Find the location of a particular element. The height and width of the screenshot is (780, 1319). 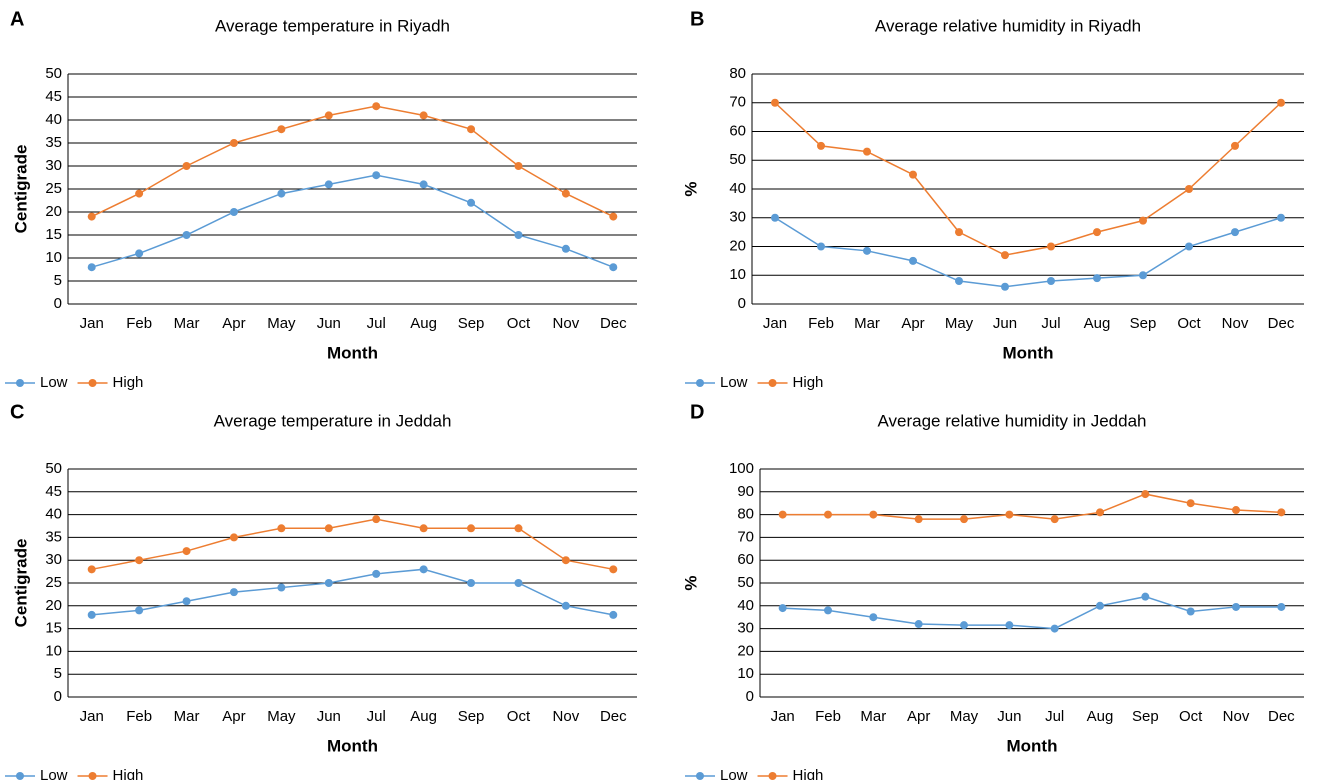

y-axis-title: Centigrade is located at coordinates (20, 189).